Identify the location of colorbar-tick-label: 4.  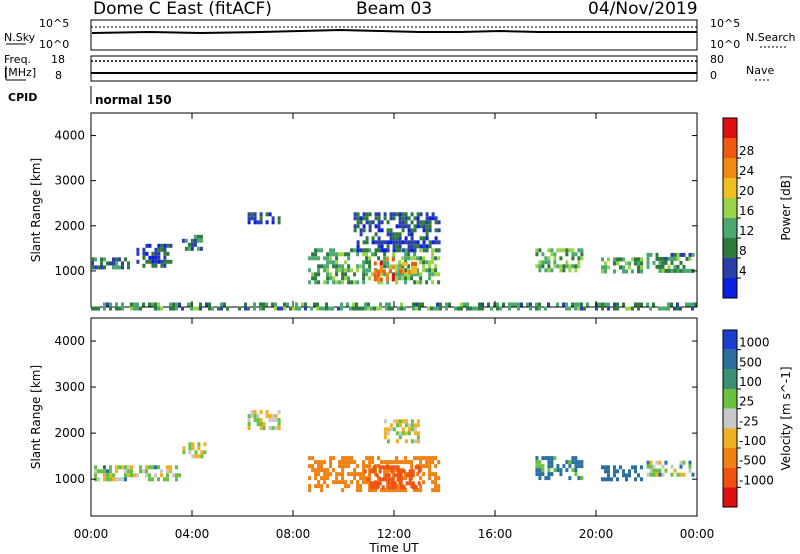
(743, 271).